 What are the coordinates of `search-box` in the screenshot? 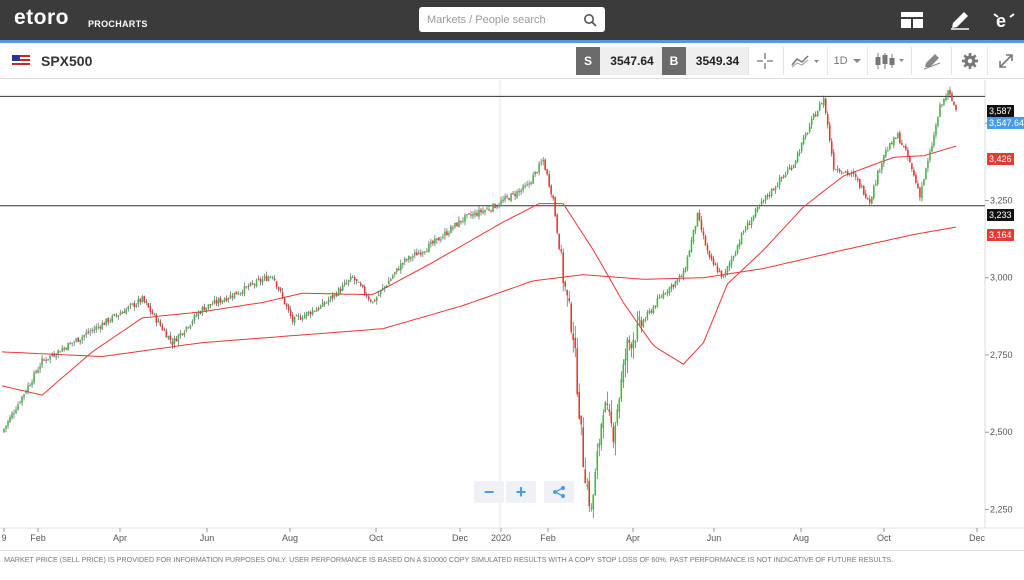 It's located at (512, 19).